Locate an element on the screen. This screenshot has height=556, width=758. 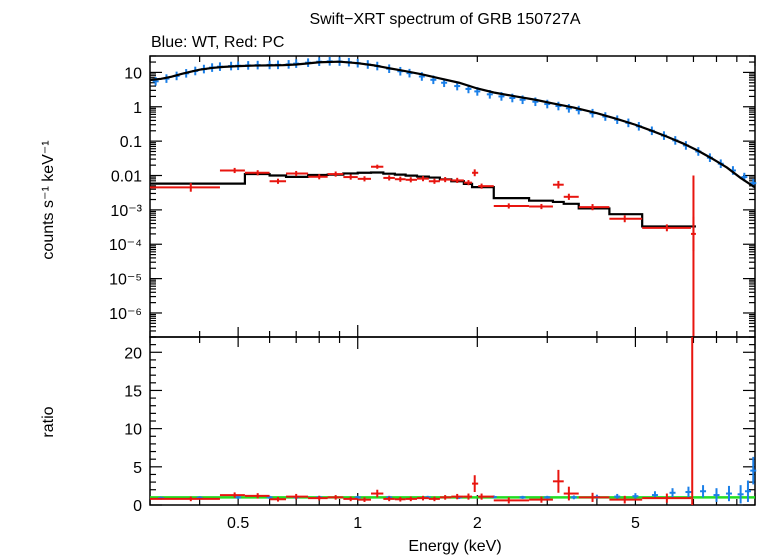
chart-title: Swift−XRT spectrum of GRB 150727A is located at coordinates (444, 19).